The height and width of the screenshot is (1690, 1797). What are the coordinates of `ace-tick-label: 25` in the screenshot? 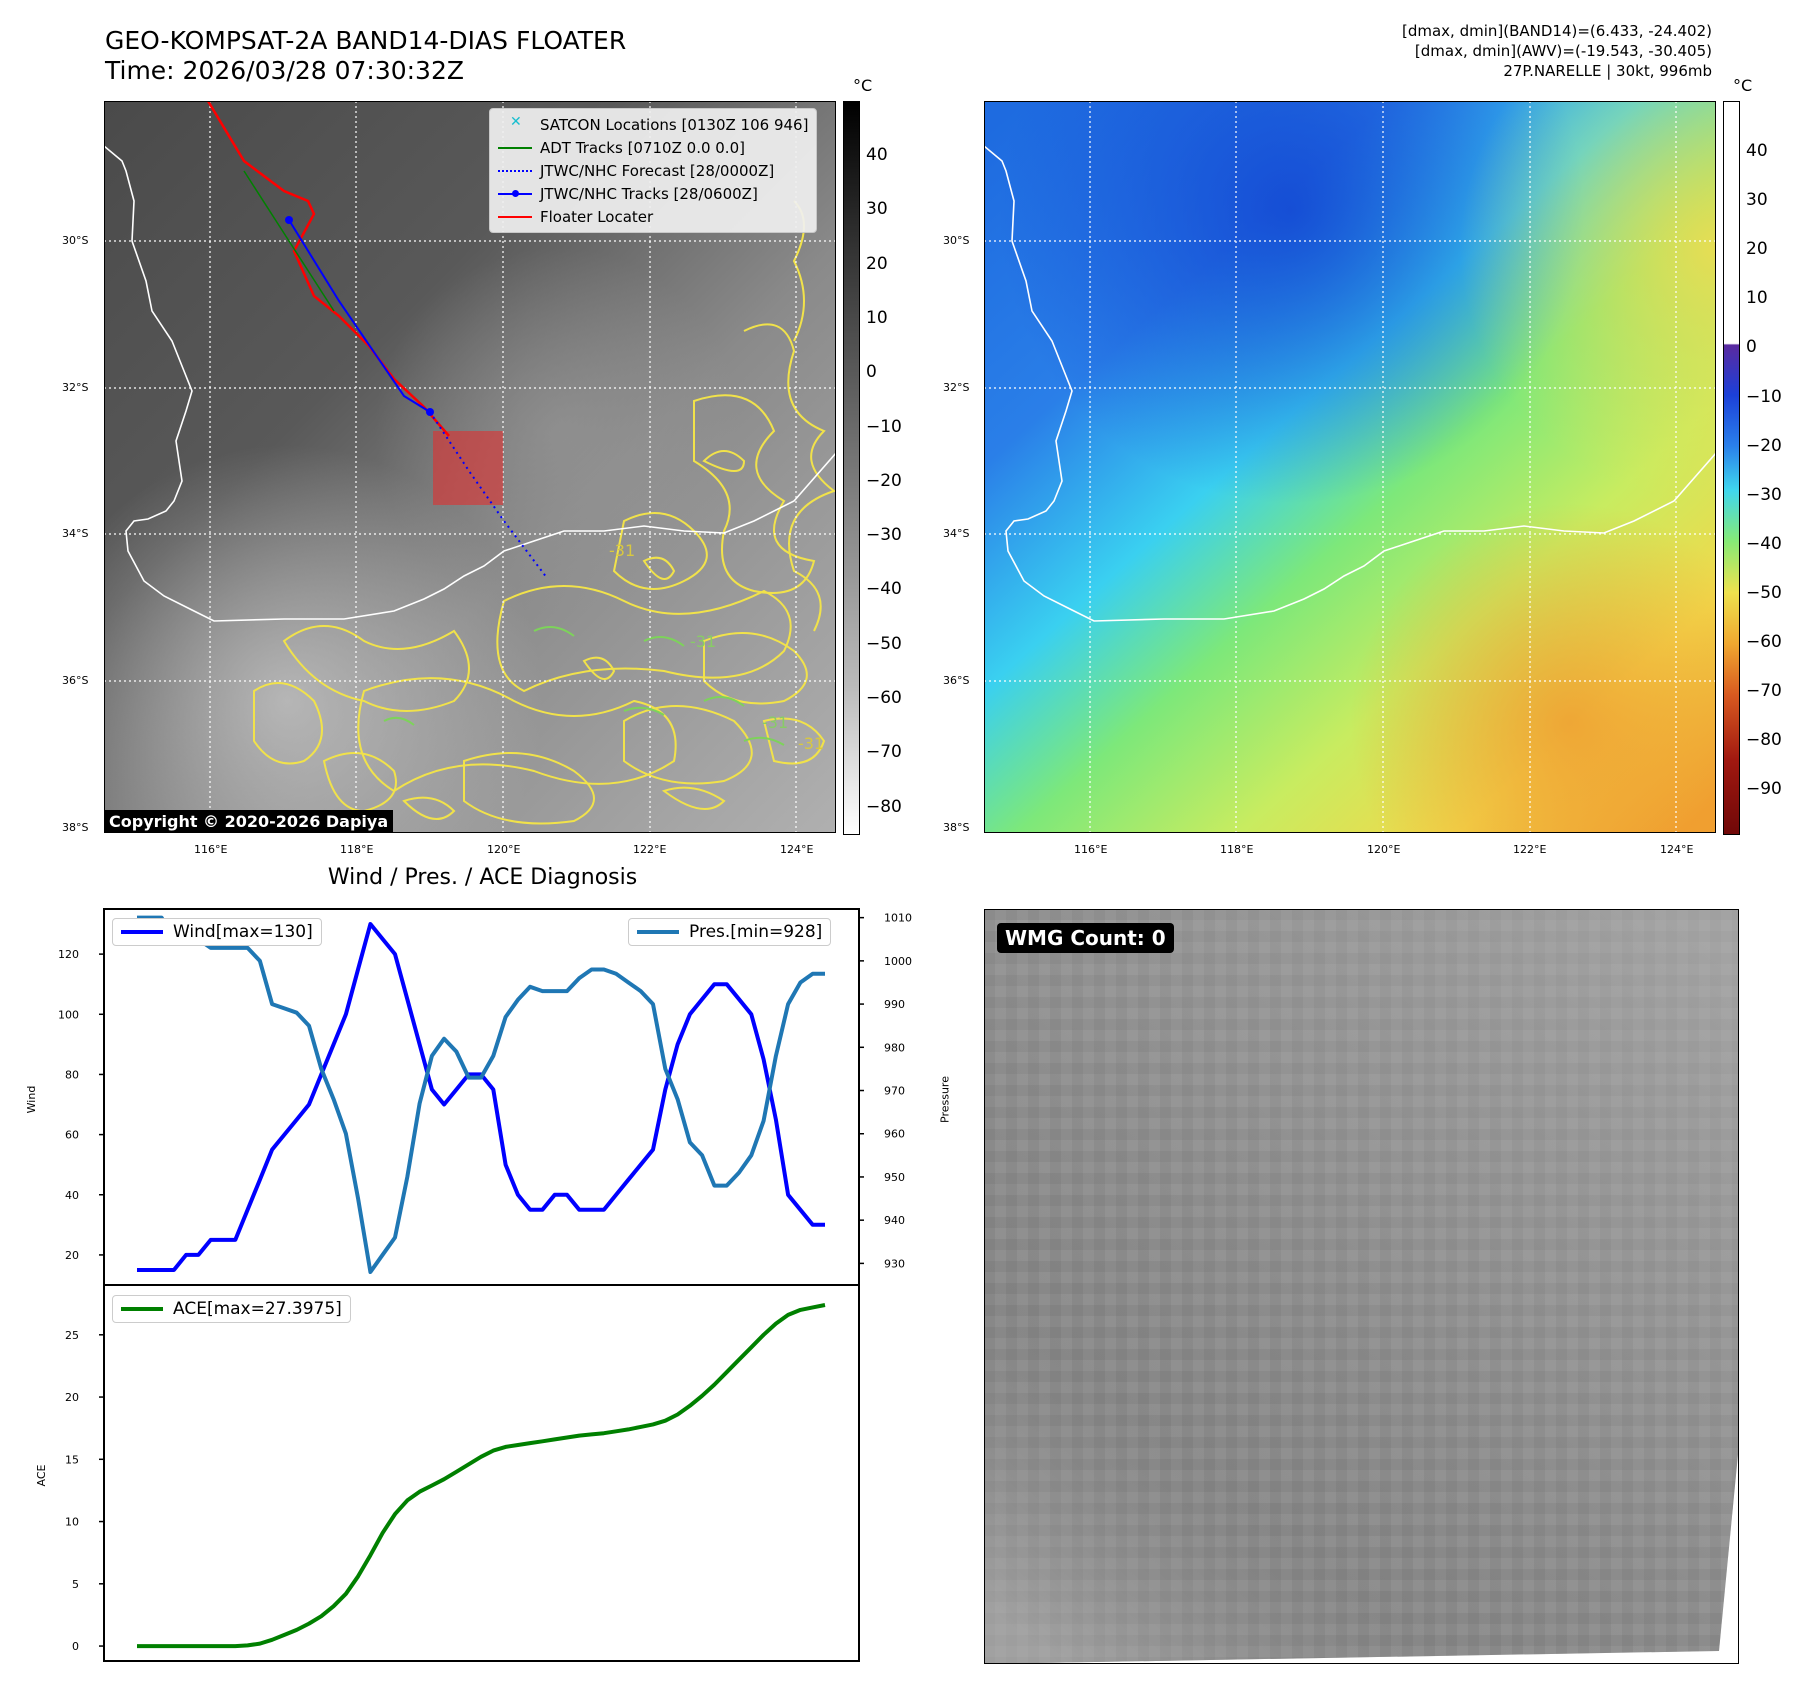 It's located at (72, 1335).